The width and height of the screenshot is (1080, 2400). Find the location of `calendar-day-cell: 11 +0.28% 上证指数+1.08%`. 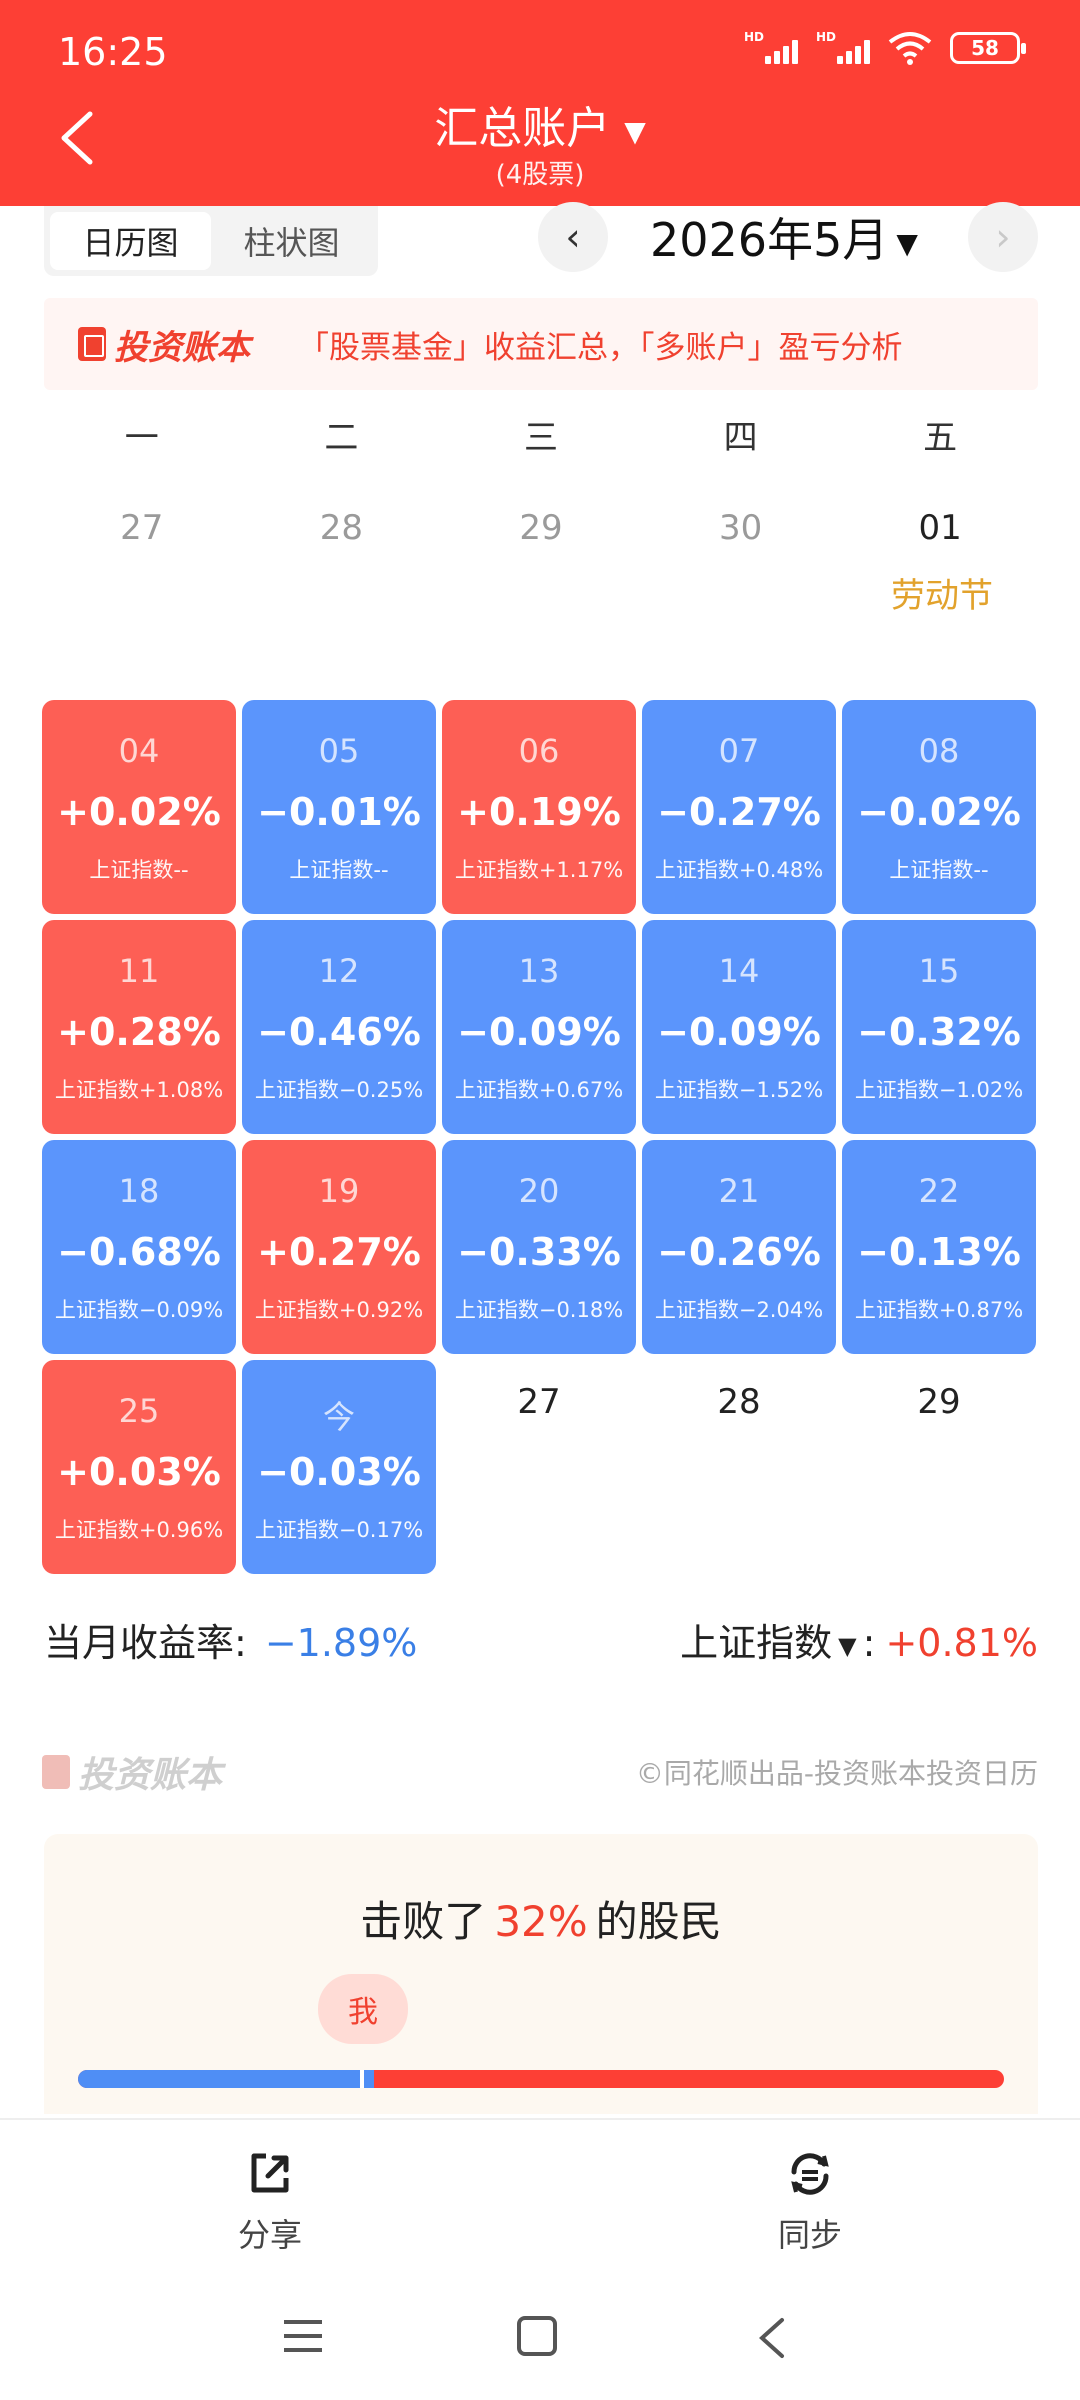

calendar-day-cell: 11 +0.28% 上证指数+1.08% is located at coordinates (139, 1027).